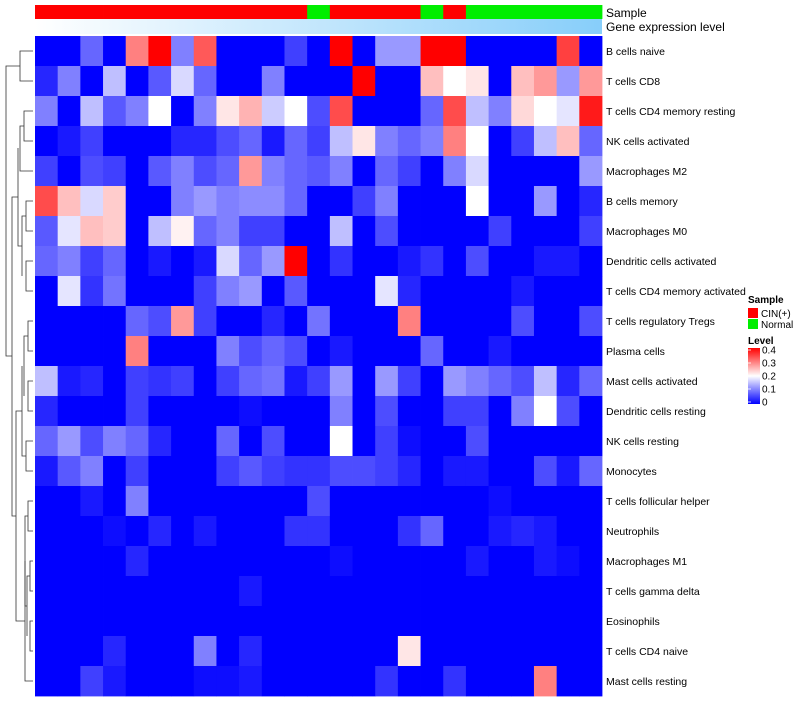 The width and height of the screenshot is (800, 705). What do you see at coordinates (676, 292) in the screenshot?
I see `row-label: T cells CD4 memory activated` at bounding box center [676, 292].